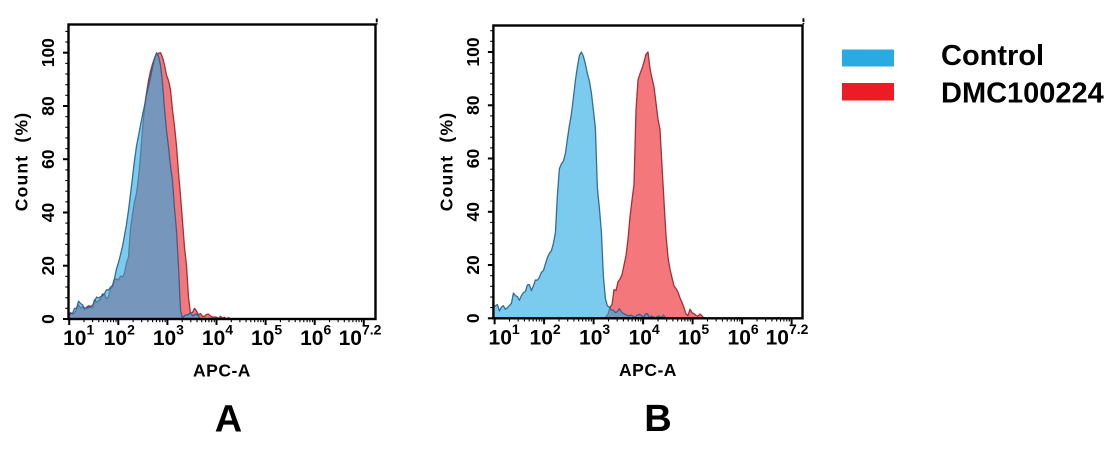  Describe the element at coordinates (228, 420) in the screenshot. I see `svg-text: A` at that location.